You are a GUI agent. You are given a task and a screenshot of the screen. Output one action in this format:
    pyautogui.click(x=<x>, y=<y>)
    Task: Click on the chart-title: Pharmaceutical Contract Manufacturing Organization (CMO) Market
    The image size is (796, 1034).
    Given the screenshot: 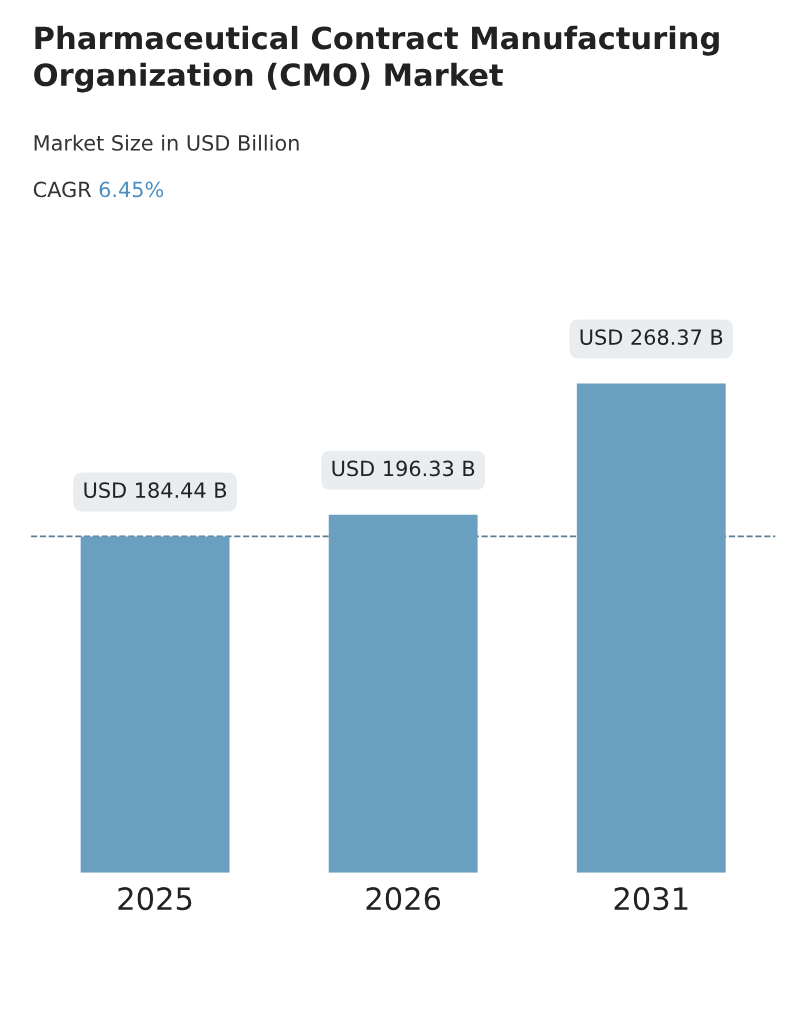 What is the action you would take?
    pyautogui.click(x=376, y=59)
    